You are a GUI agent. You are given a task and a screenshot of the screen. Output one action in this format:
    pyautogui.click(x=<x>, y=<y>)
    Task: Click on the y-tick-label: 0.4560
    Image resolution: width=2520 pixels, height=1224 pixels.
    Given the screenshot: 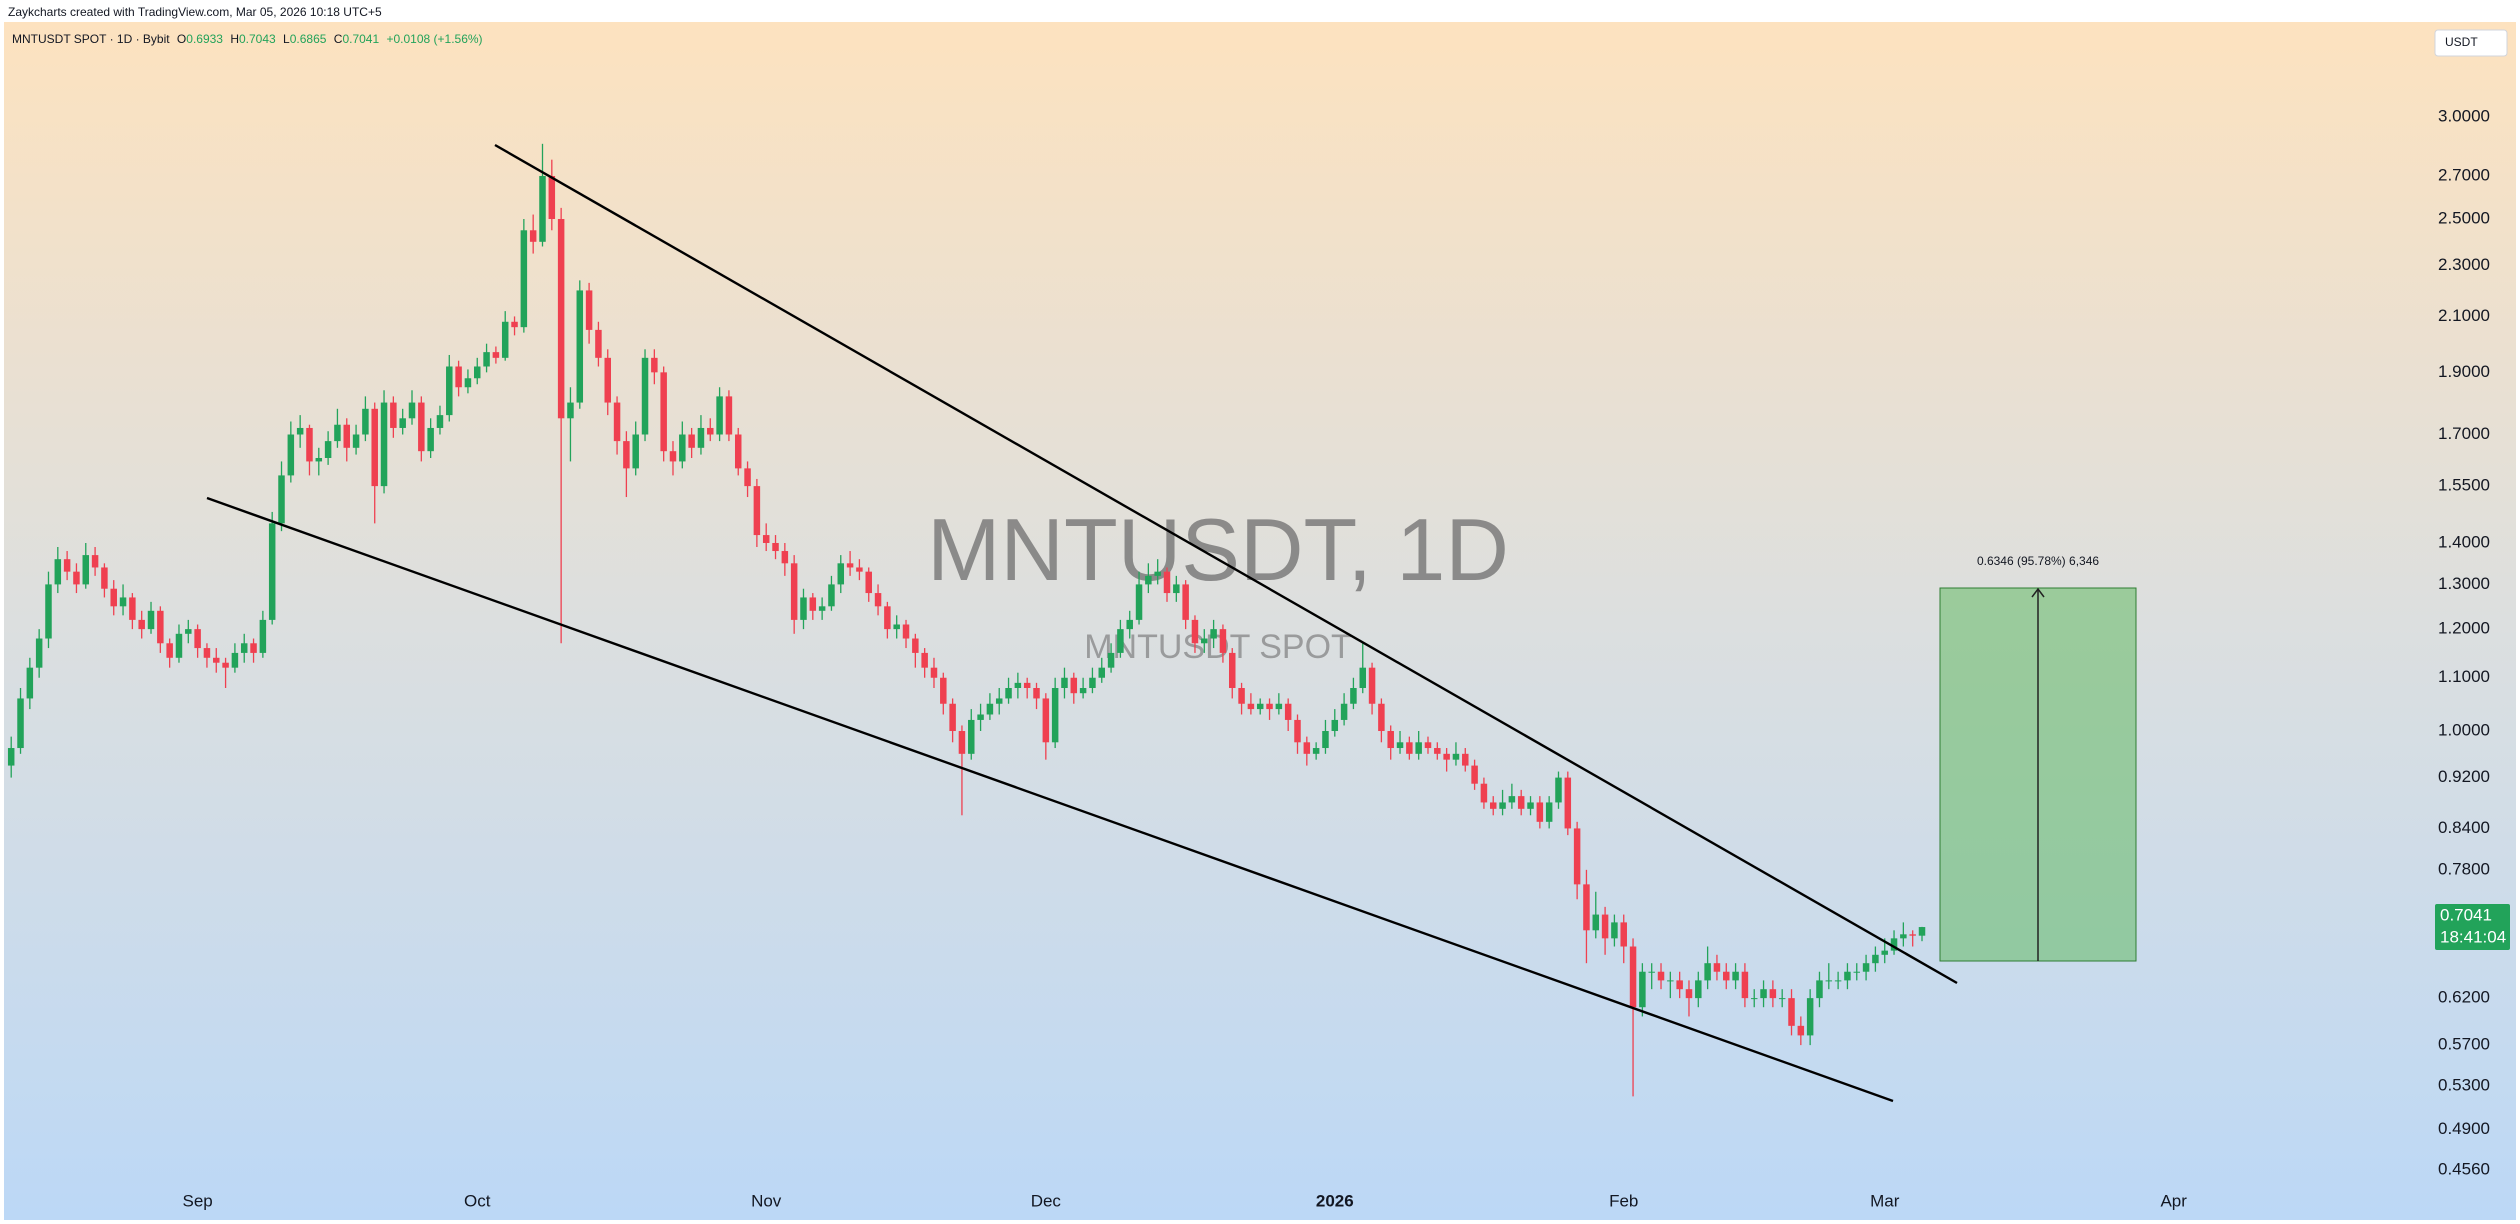 What is the action you would take?
    pyautogui.click(x=2464, y=1168)
    